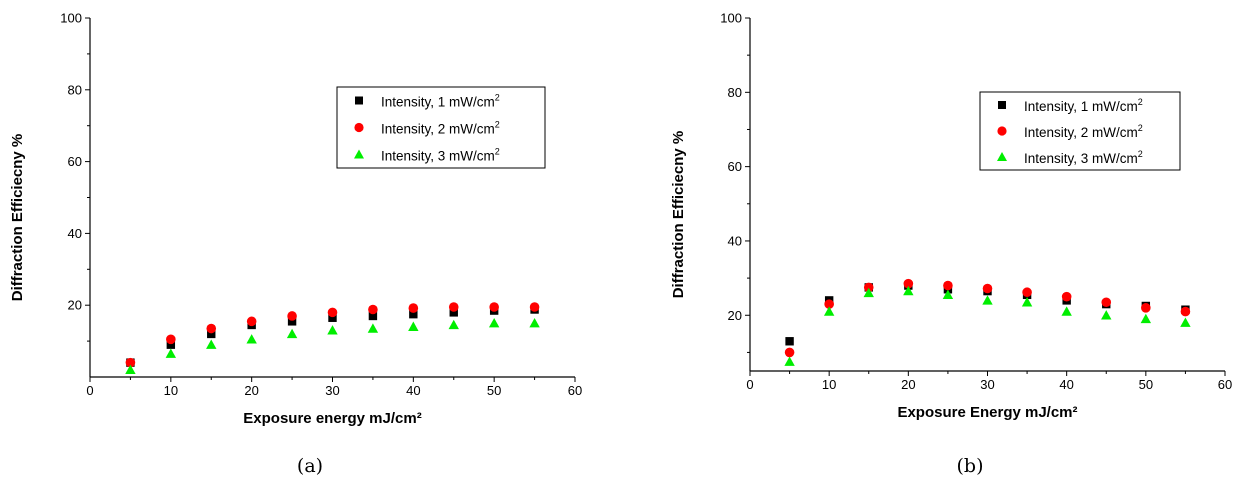 The width and height of the screenshot is (1237, 490). What do you see at coordinates (332, 418) in the screenshot?
I see `x-axis-title: Exposure energy mJ/cm²` at bounding box center [332, 418].